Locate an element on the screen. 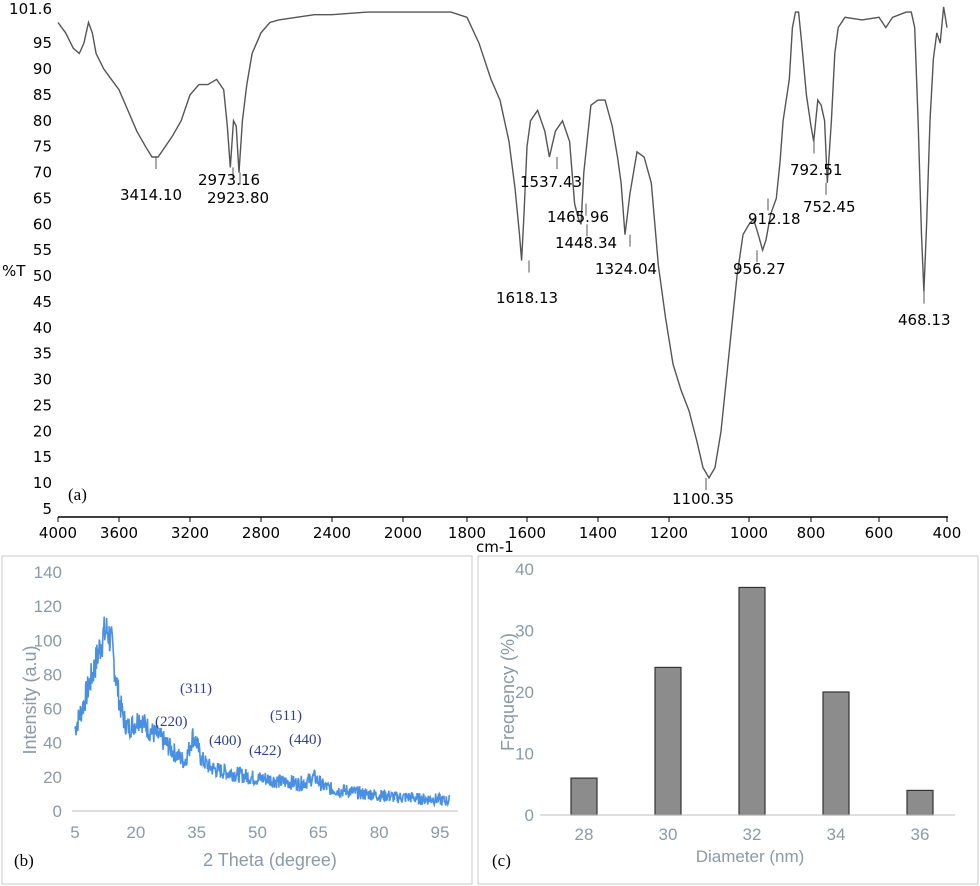  ftir-y-tick-label: 101.6 is located at coordinates (30, 9).